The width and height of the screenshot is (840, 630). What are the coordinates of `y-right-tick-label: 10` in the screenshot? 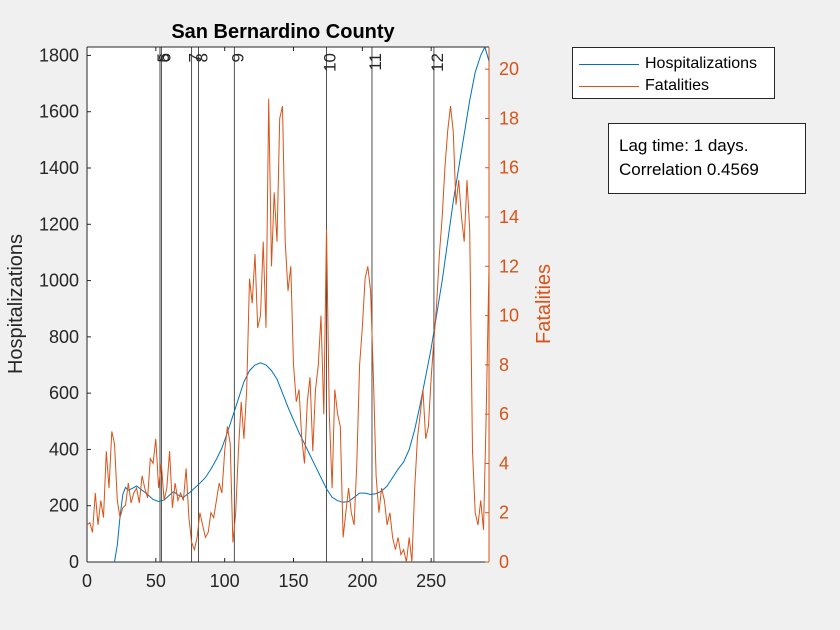 It's located at (509, 316).